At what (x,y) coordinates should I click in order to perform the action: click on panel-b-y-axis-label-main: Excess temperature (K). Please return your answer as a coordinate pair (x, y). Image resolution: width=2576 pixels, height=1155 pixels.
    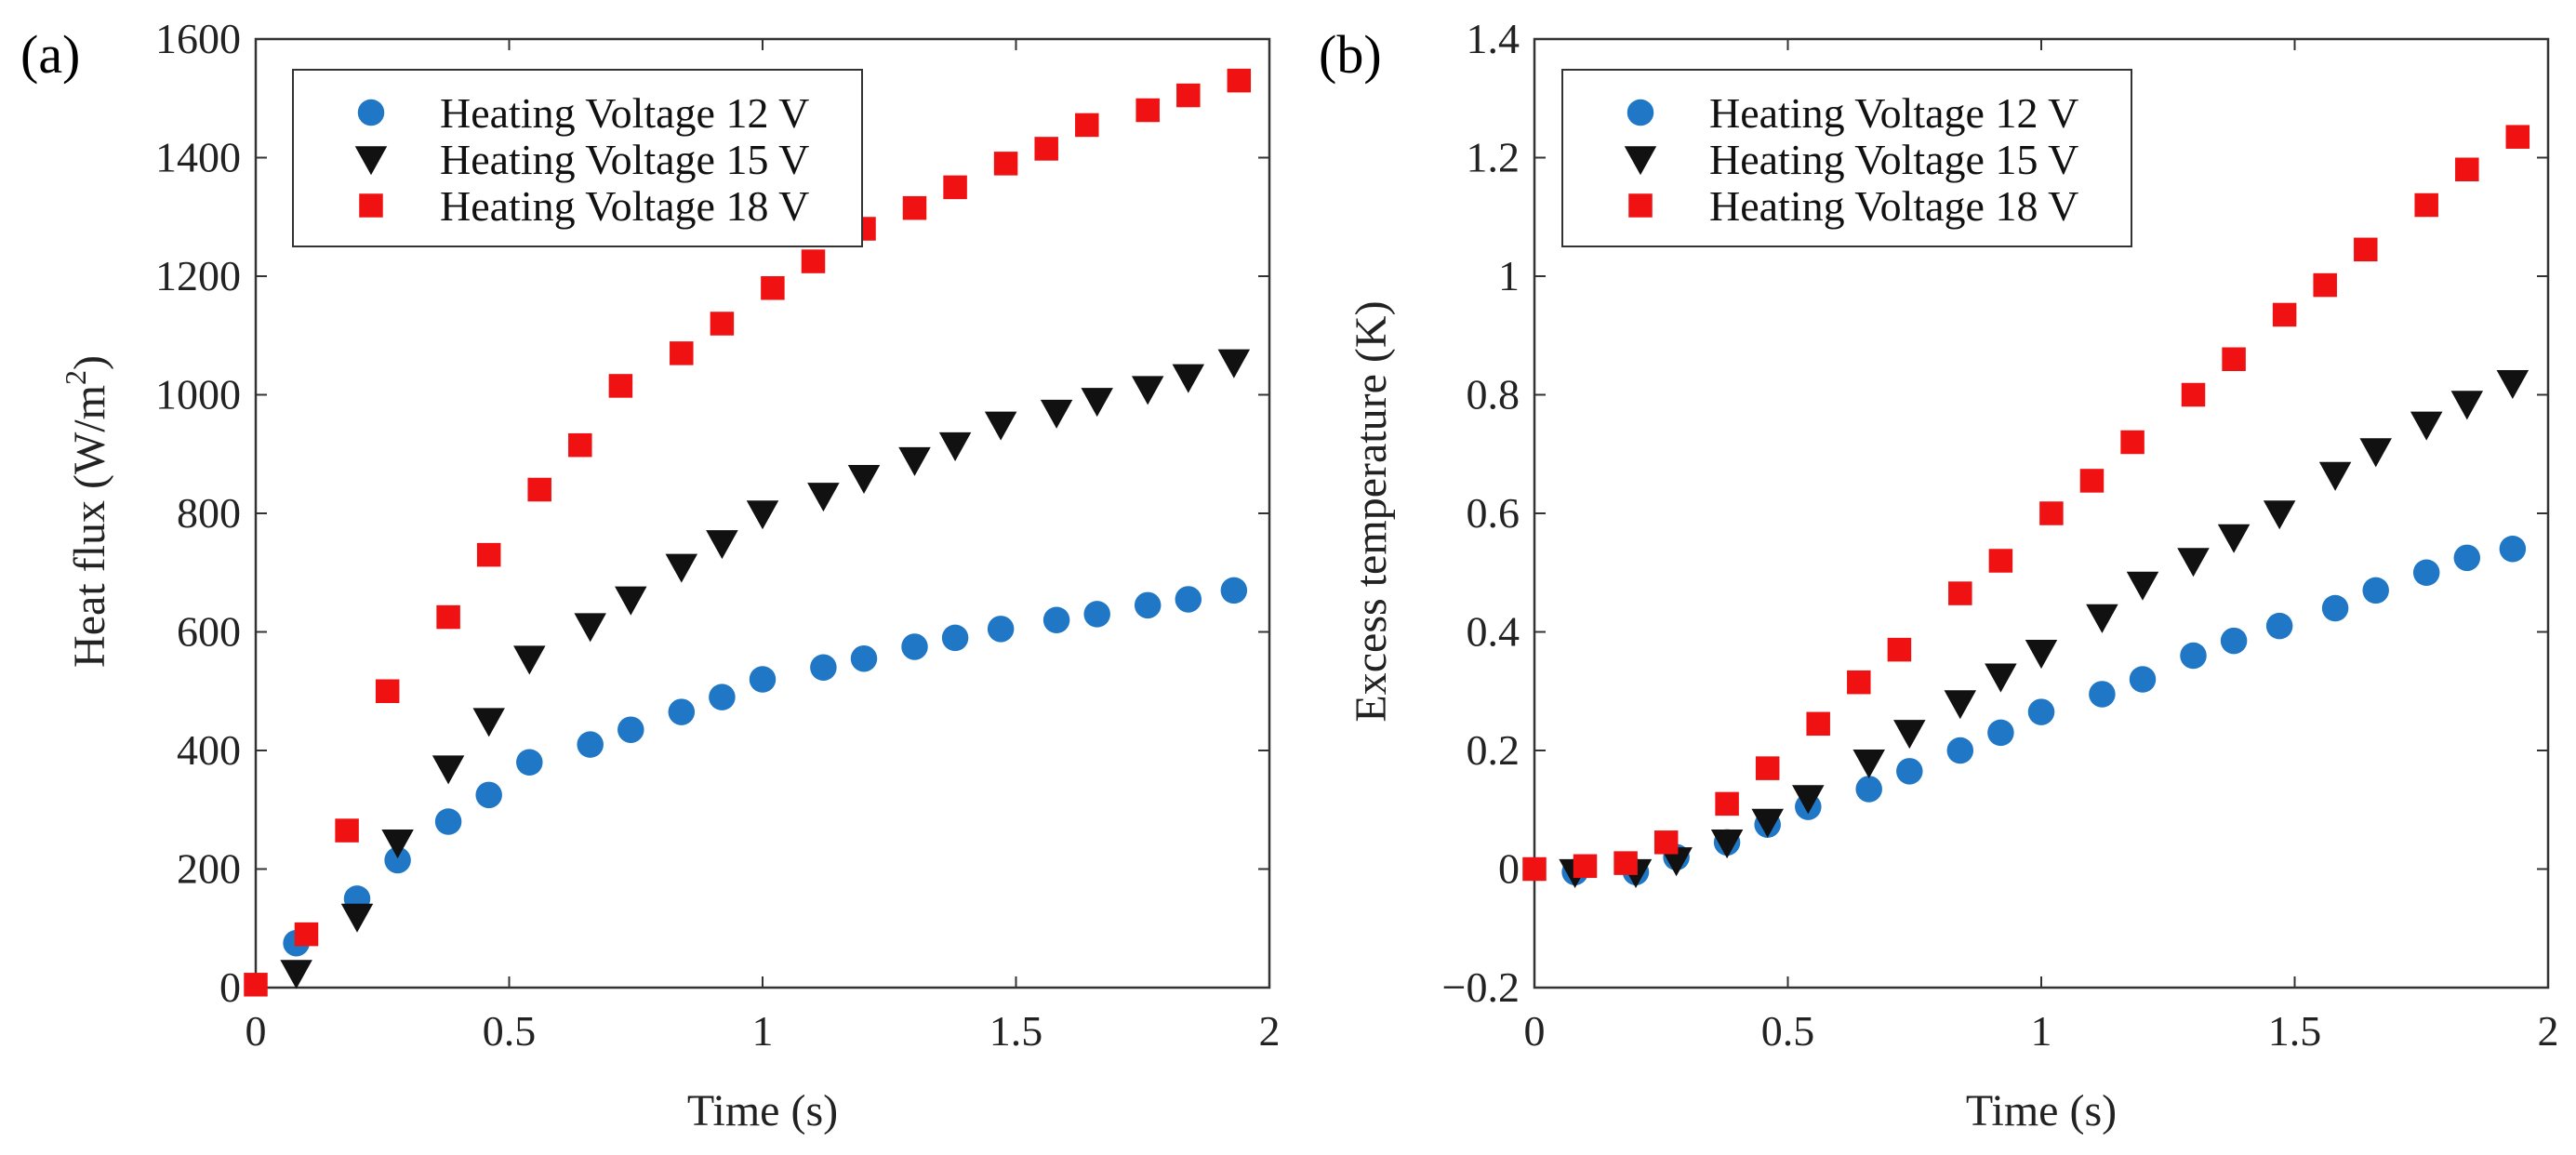
    Looking at the image, I should click on (1371, 511).